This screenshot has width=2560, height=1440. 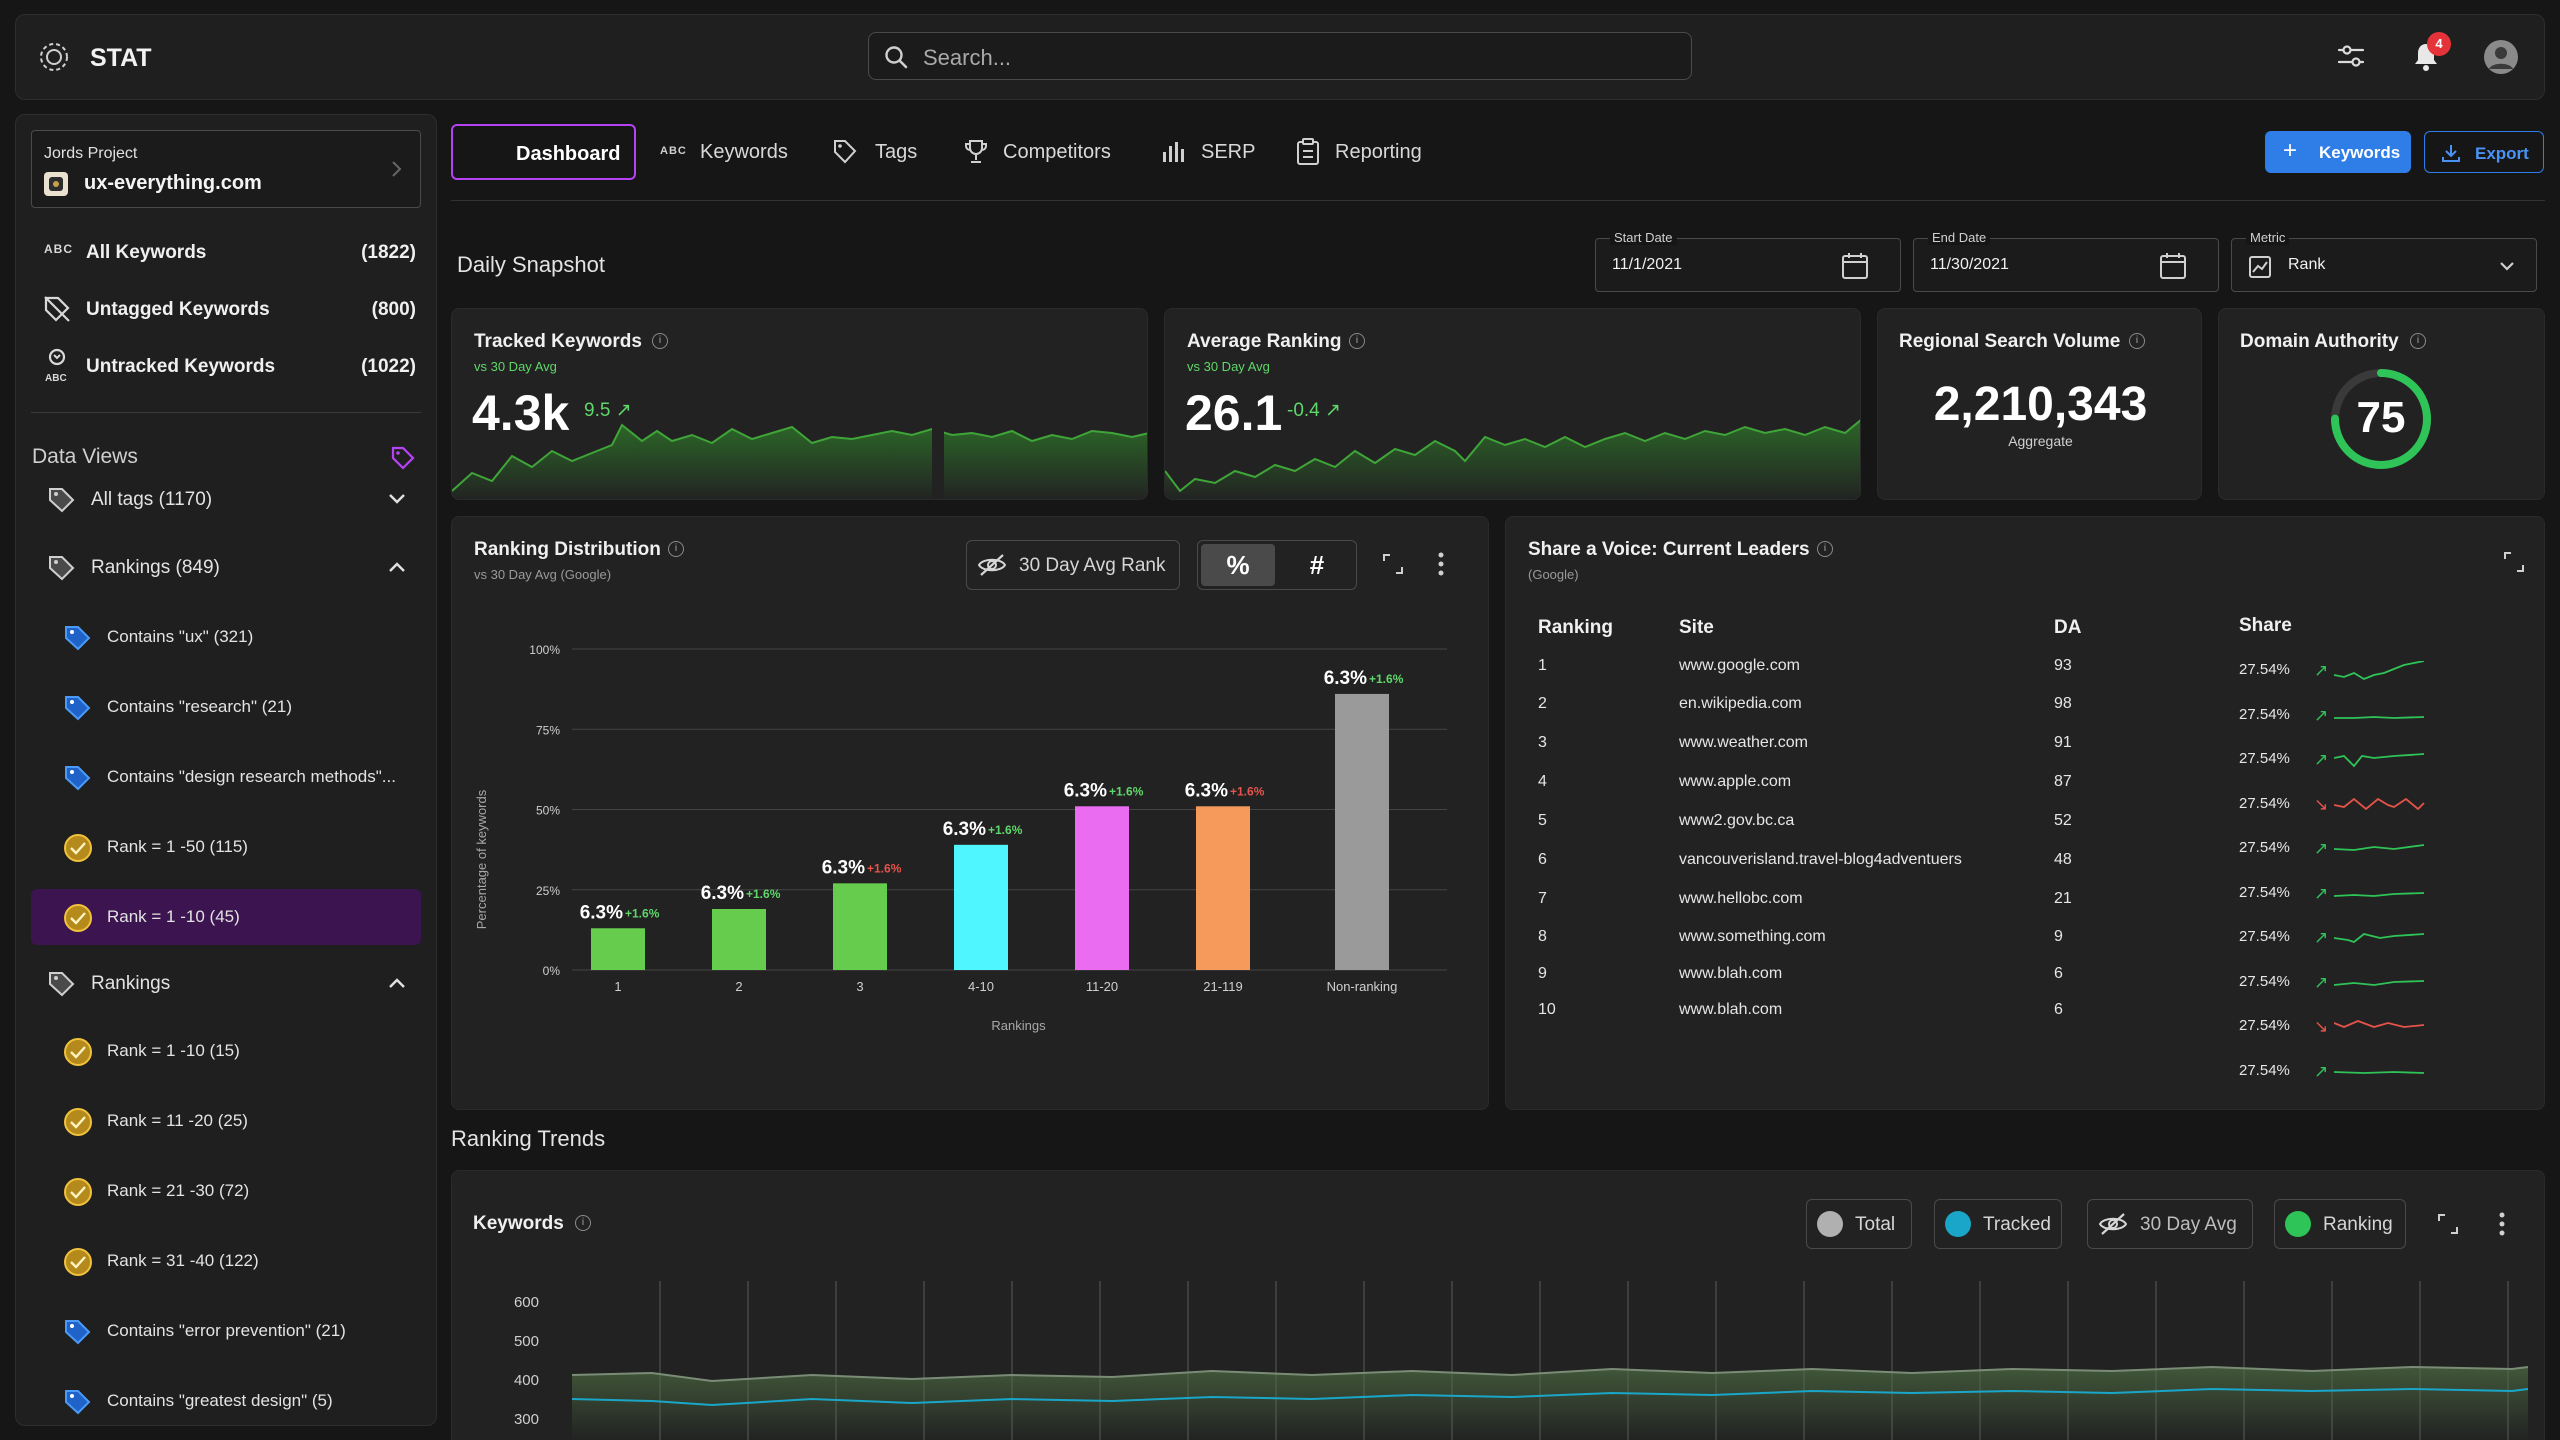 I want to click on sidebar-item-all-keywords: ABC All Keywords (1822), so click(x=226, y=252).